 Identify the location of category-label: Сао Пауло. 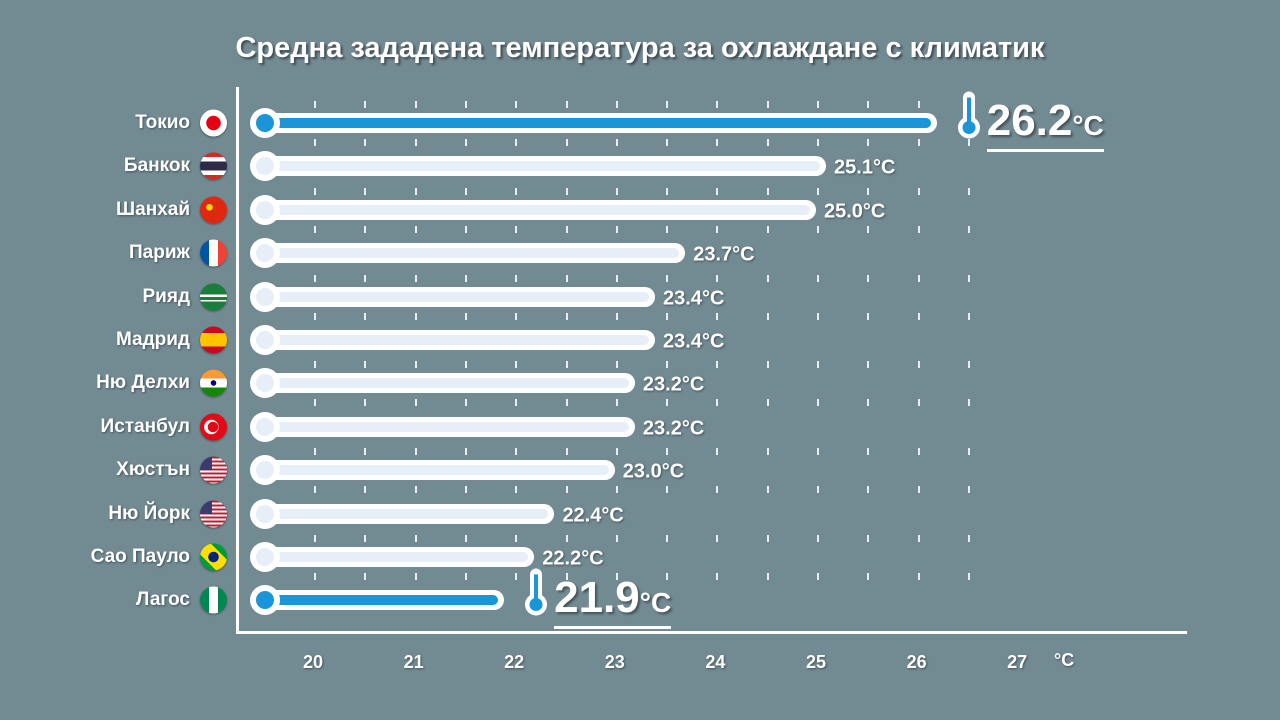
(140, 556).